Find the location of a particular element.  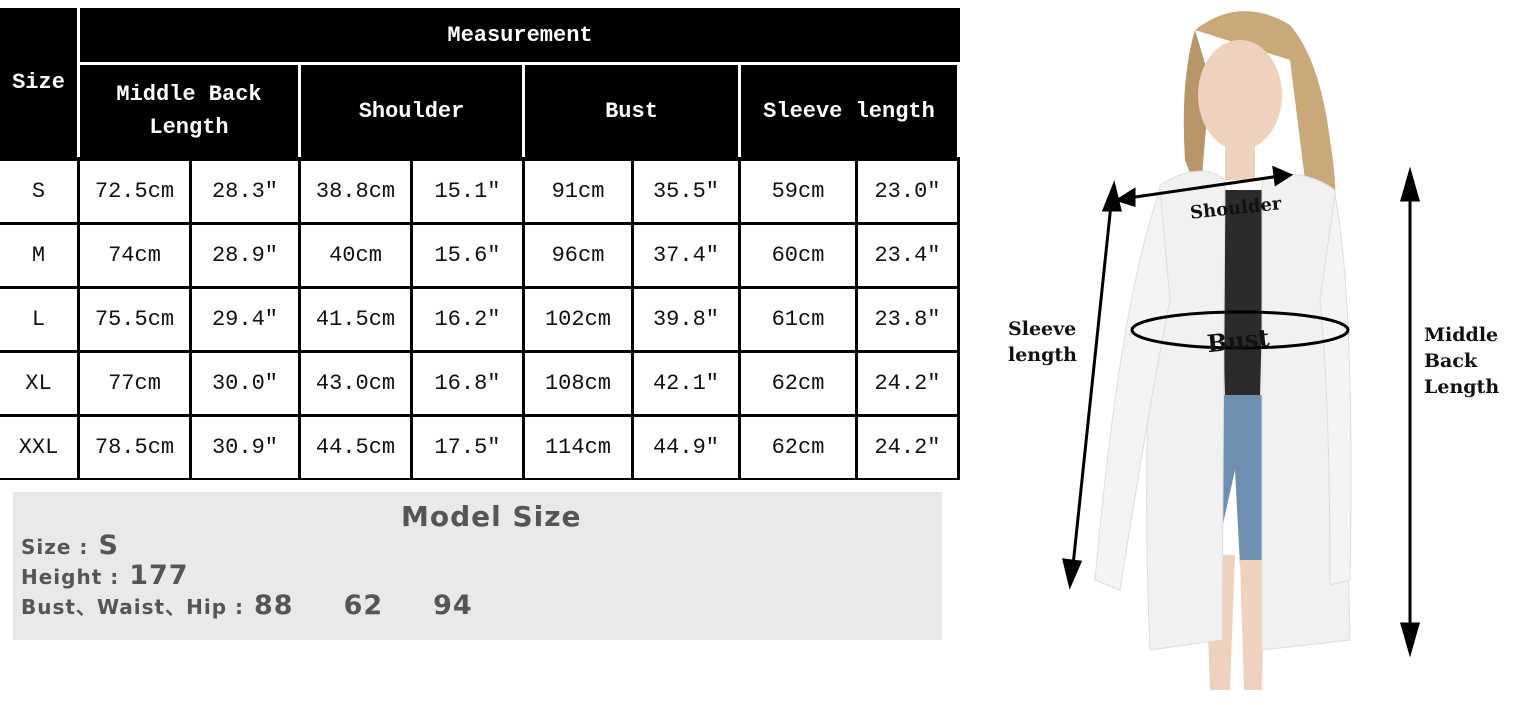

bwh-label: Bust、Waist、Hip : is located at coordinates (132, 607).